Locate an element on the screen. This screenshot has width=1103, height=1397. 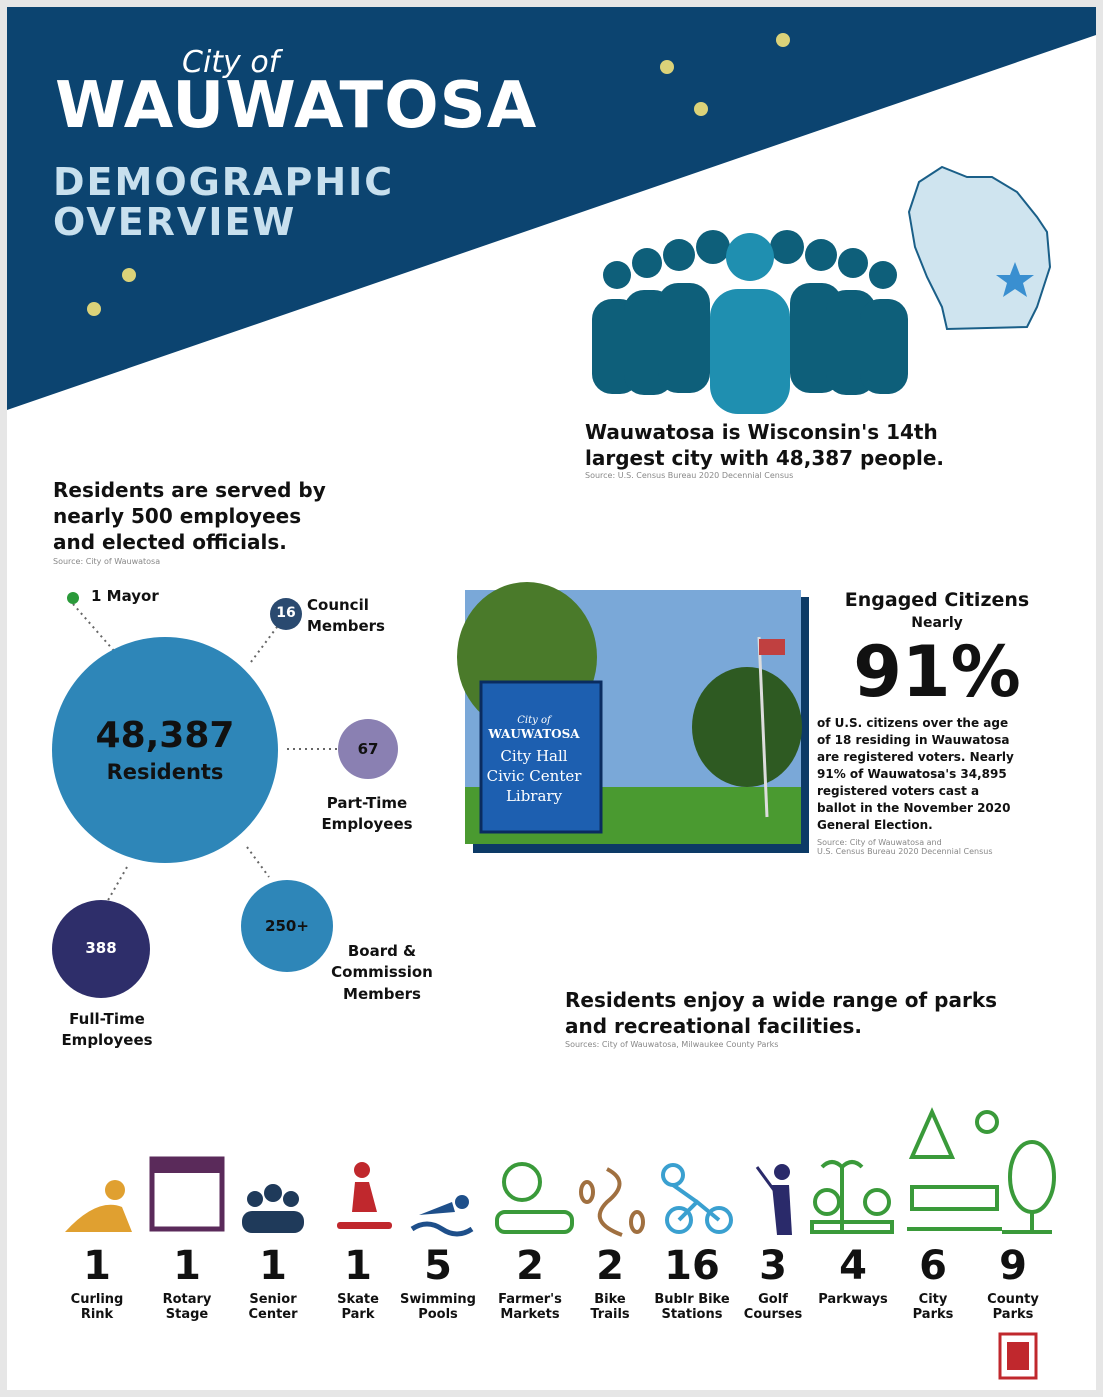
skate-icon is located at coordinates (364, 1195).